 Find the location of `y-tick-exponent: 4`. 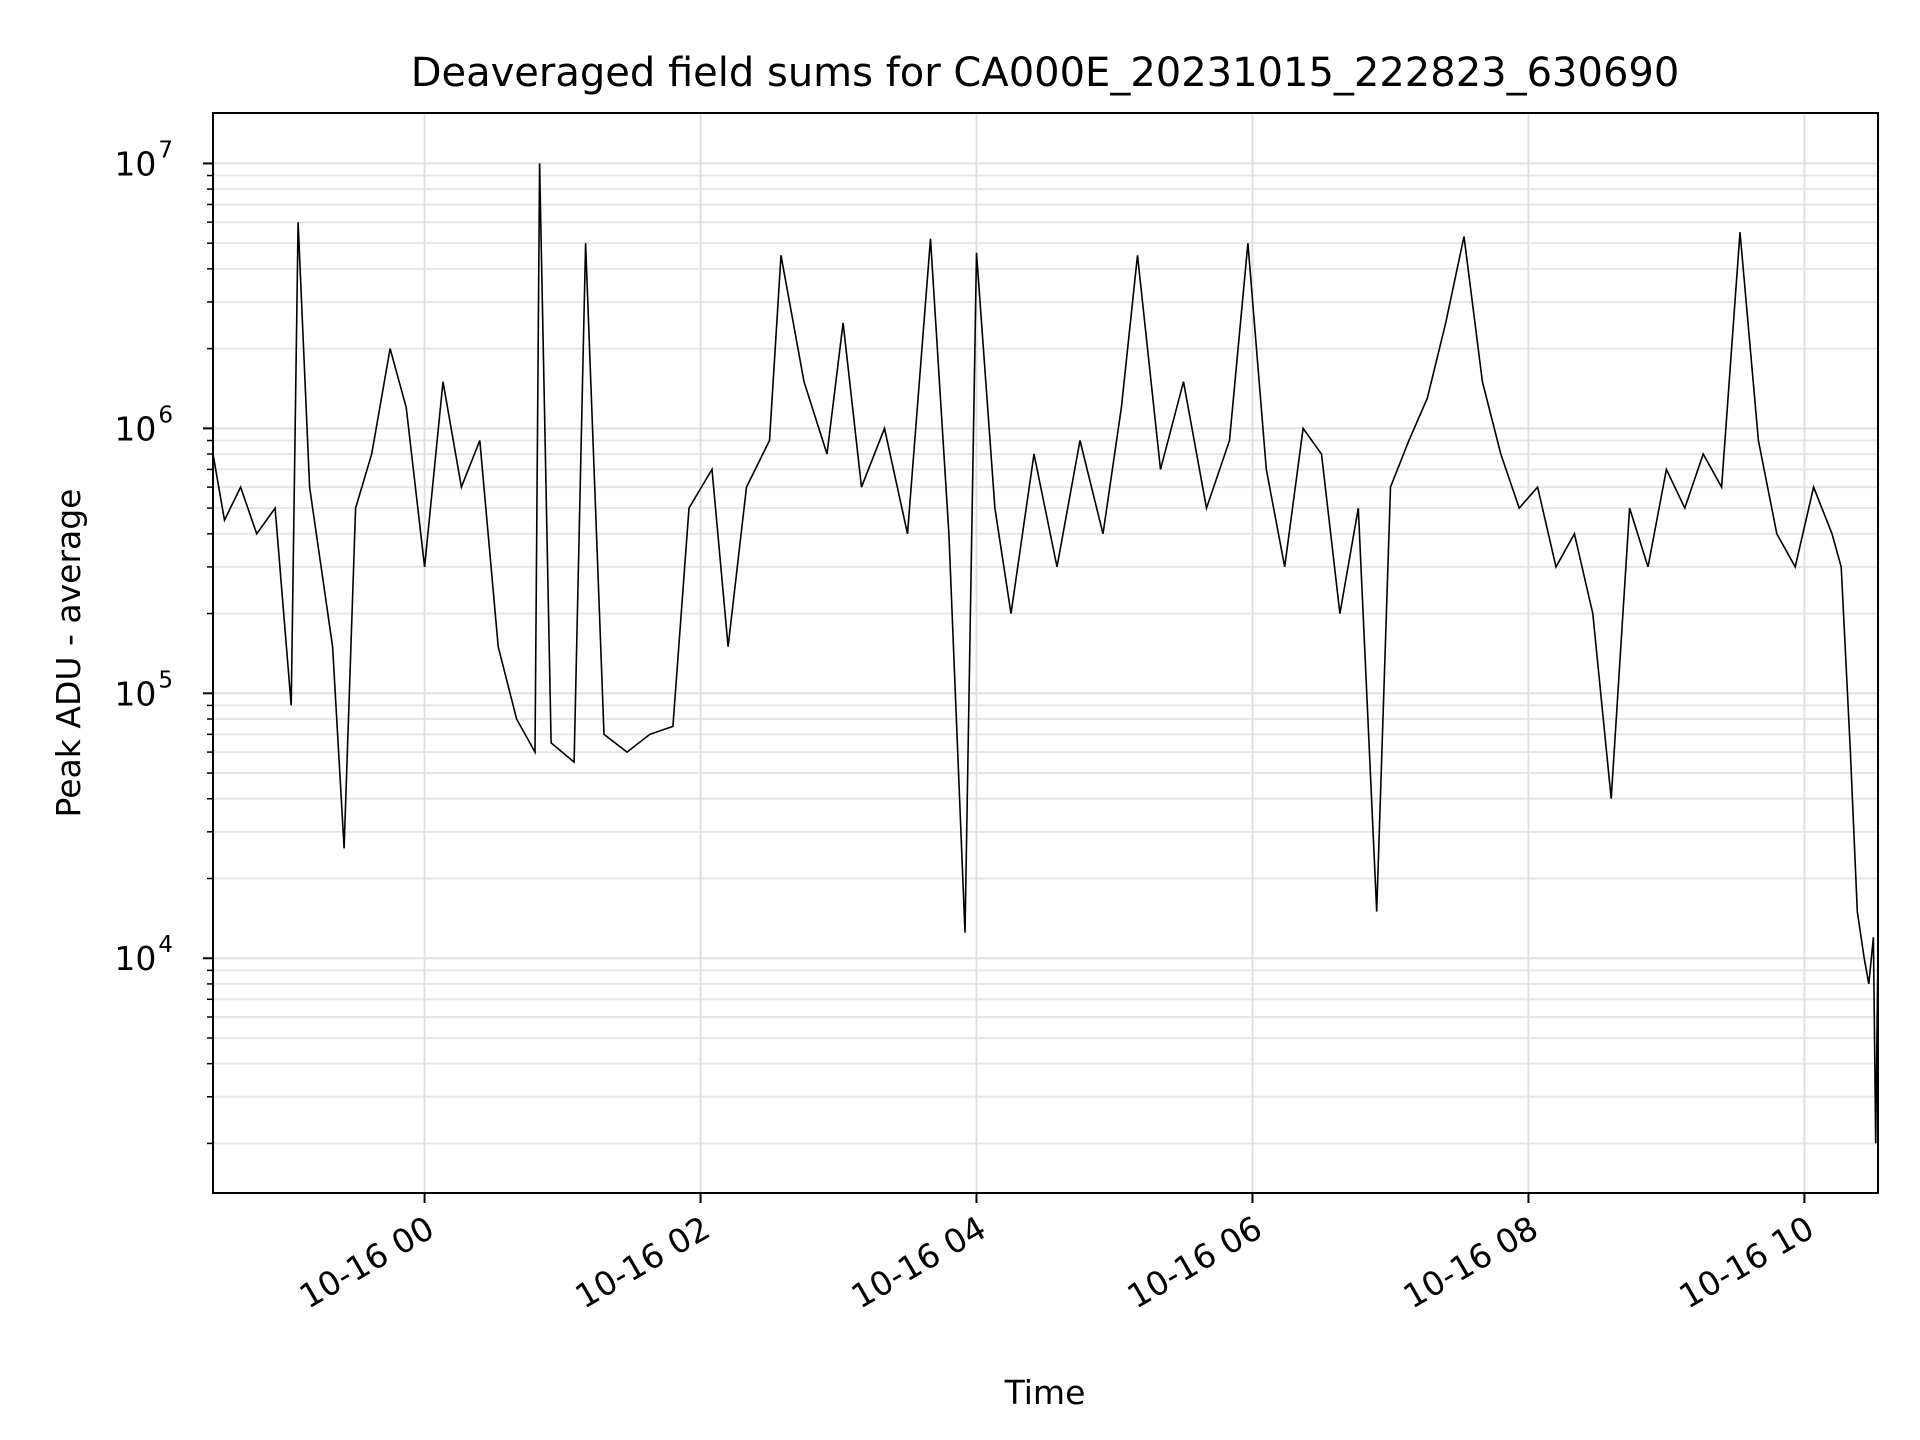

y-tick-exponent: 4 is located at coordinates (165, 945).